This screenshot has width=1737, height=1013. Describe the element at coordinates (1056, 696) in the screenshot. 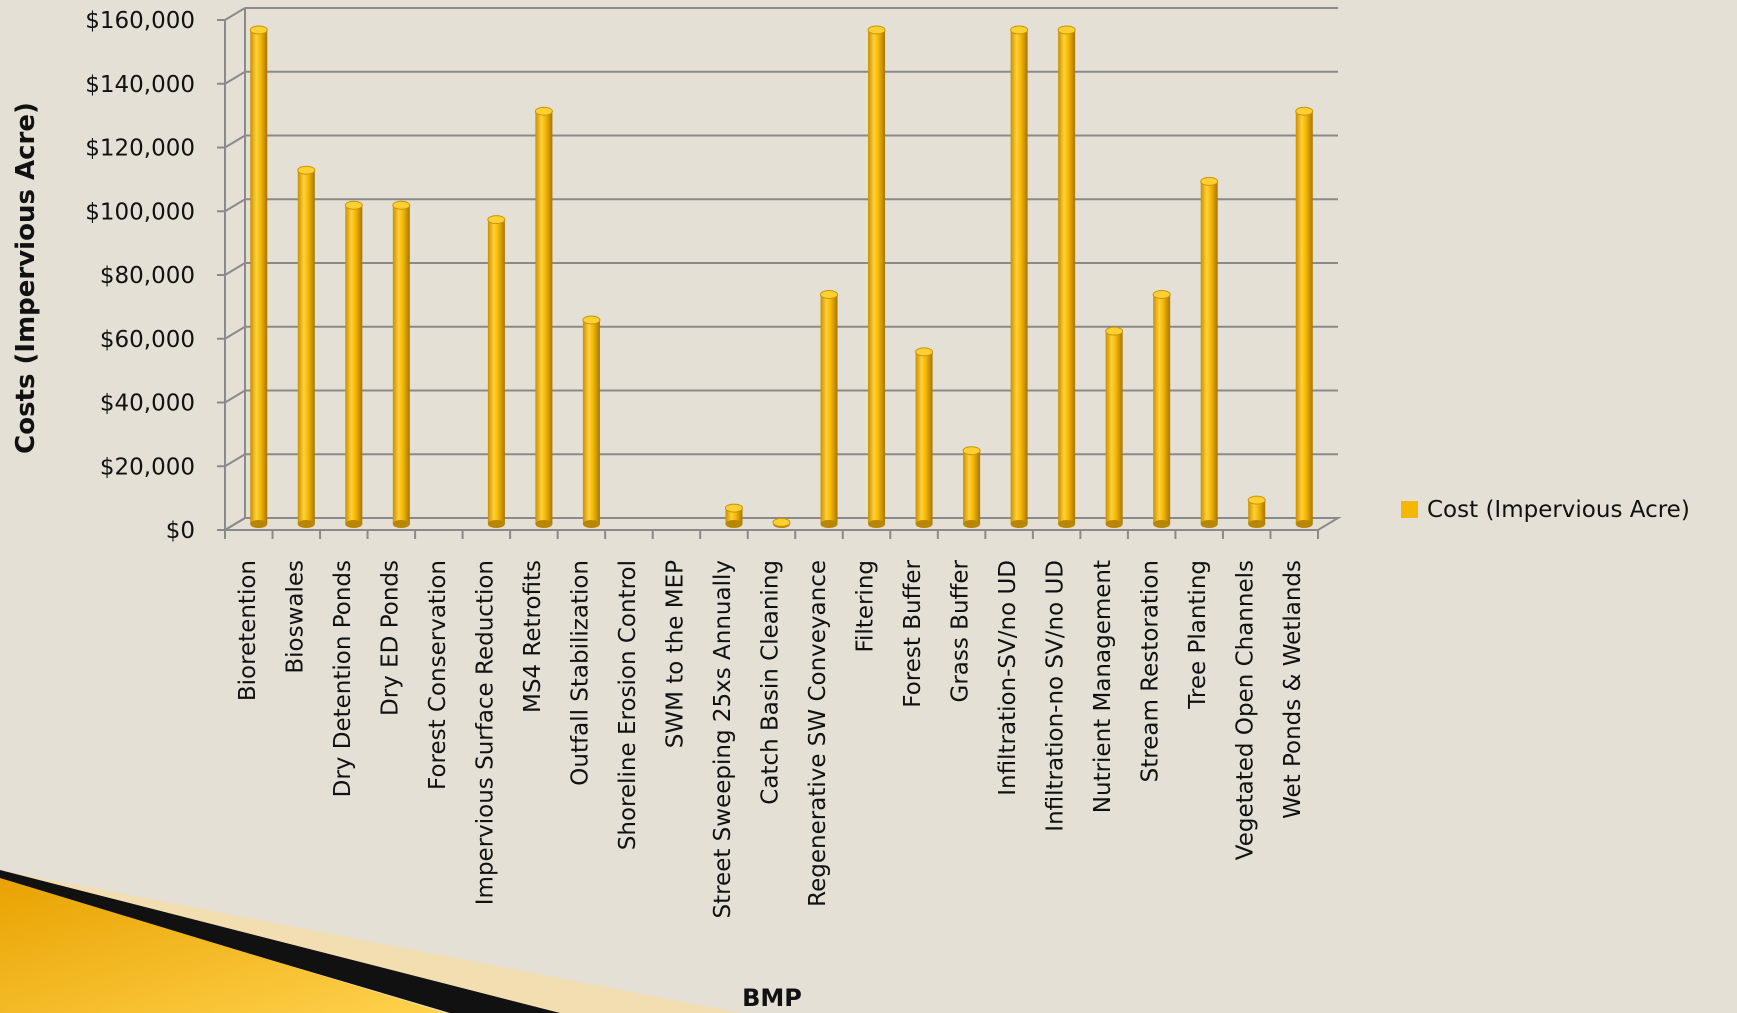

I see `x-tick-label: Infiltration-no SV/no UD` at that location.